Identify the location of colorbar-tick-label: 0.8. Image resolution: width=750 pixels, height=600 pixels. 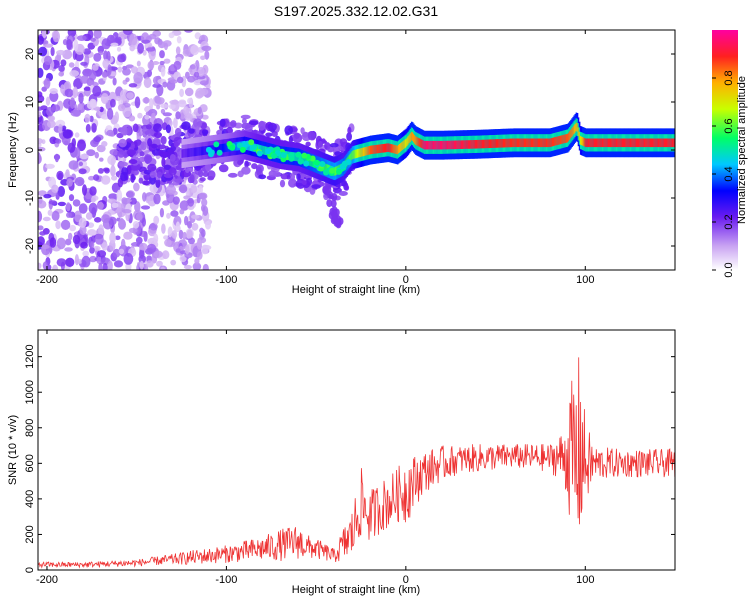
(729, 77).